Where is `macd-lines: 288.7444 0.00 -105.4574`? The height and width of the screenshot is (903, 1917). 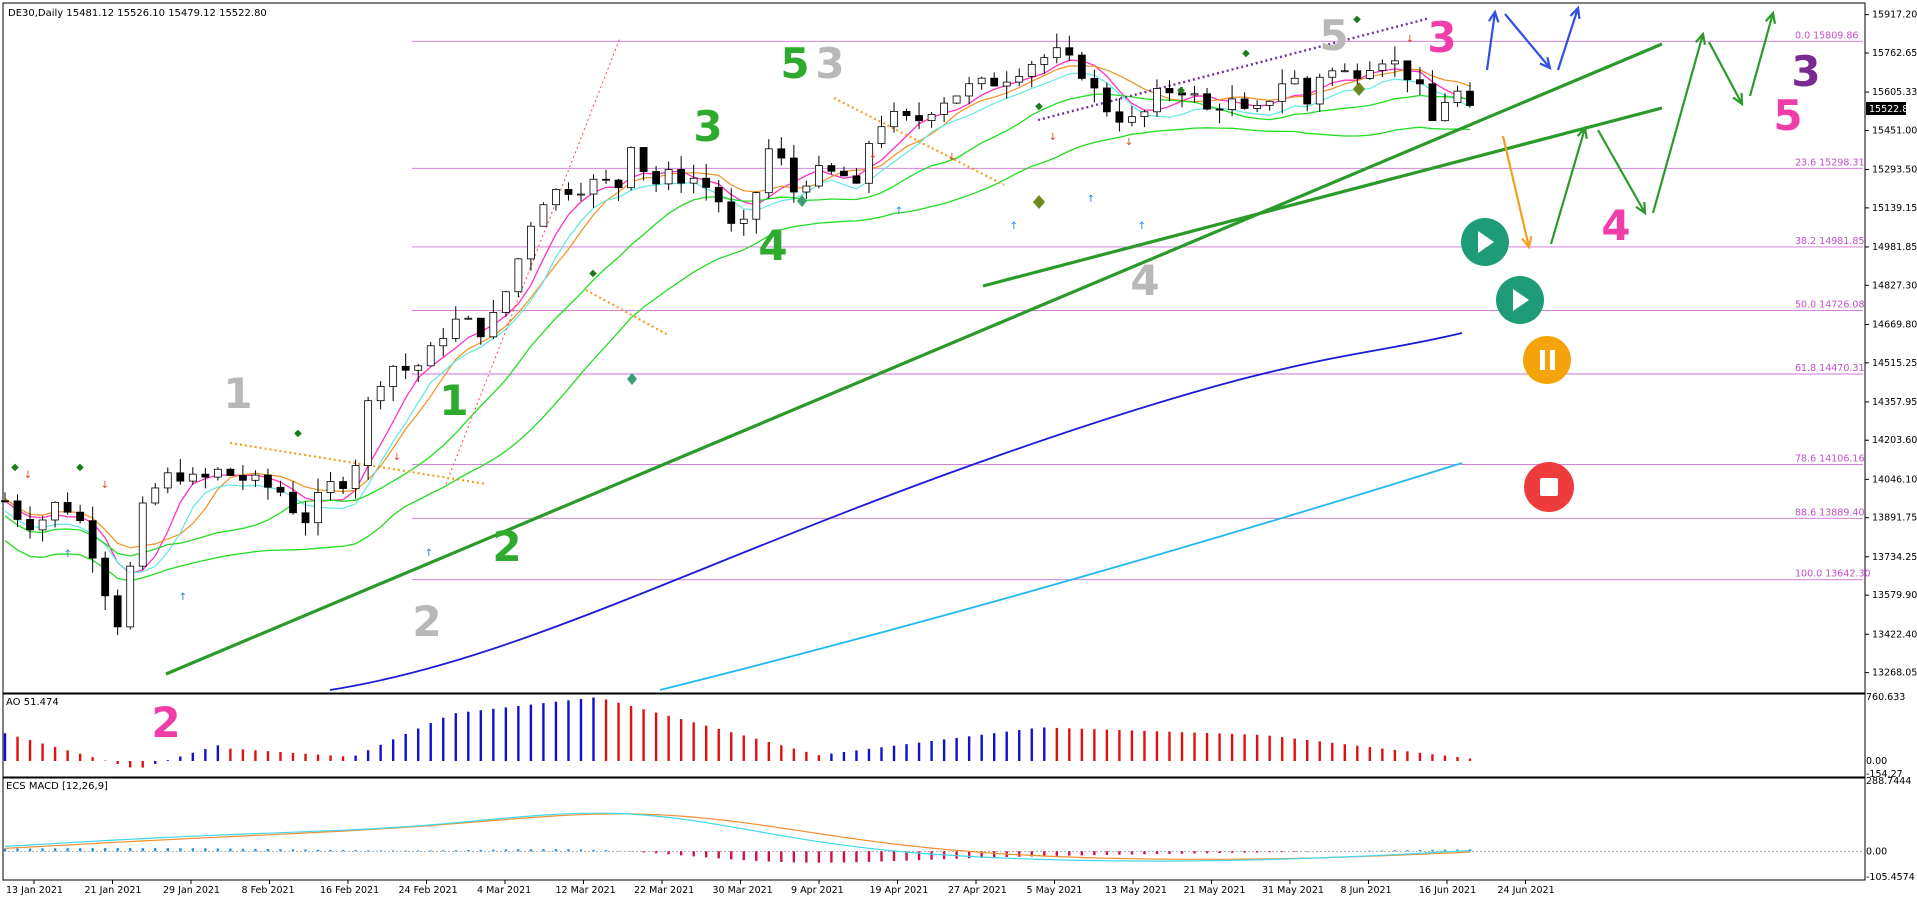
macd-lines: 288.7444 0.00 -105.4574 is located at coordinates (959, 829).